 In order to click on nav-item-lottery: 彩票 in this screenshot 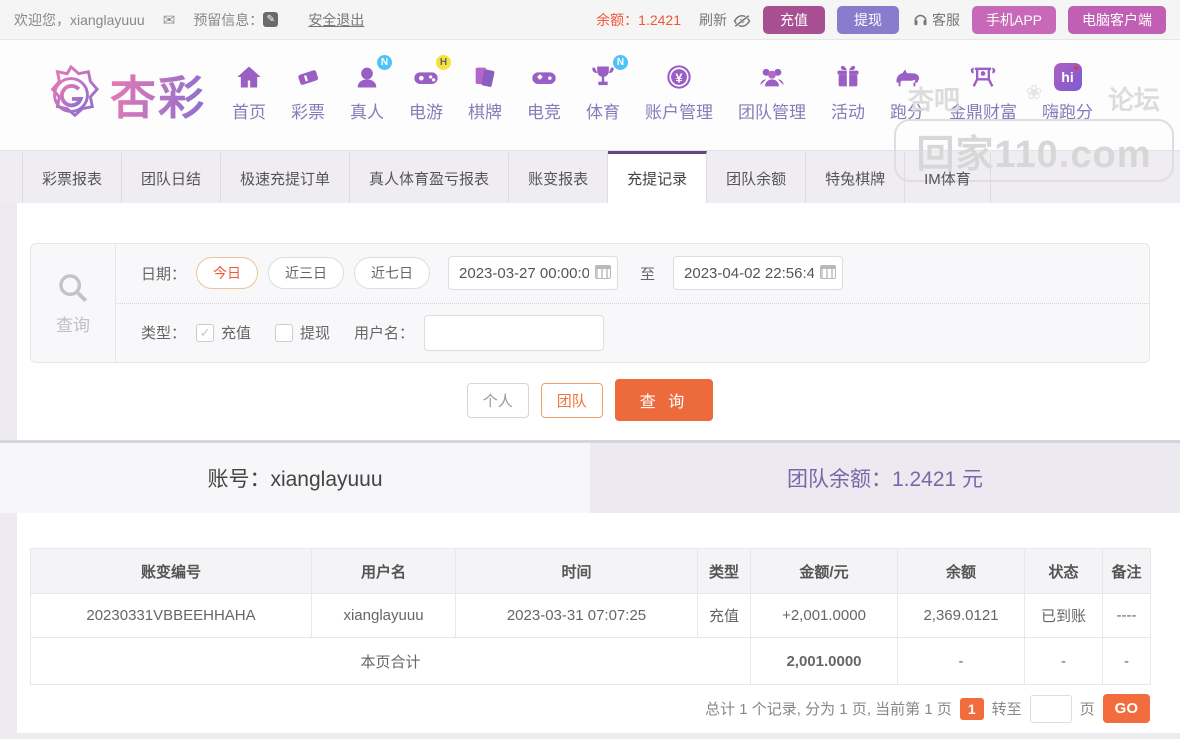, I will do `click(308, 92)`.